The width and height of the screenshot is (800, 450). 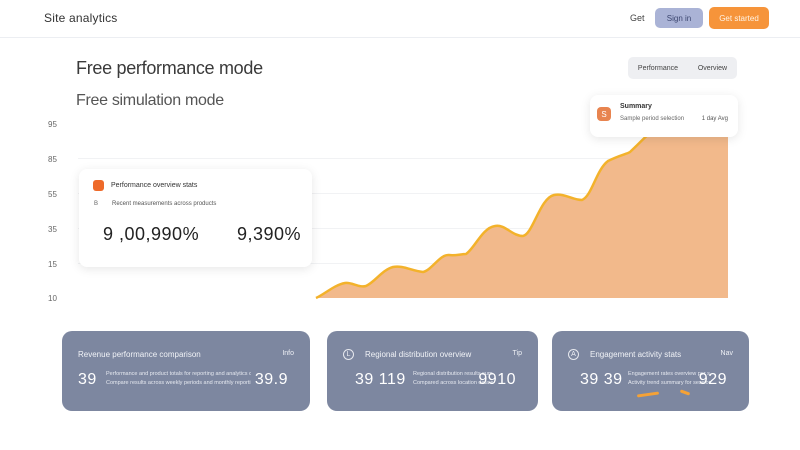 I want to click on stat-desc-line: Engagement rates overview per source, so click(x=669, y=374).